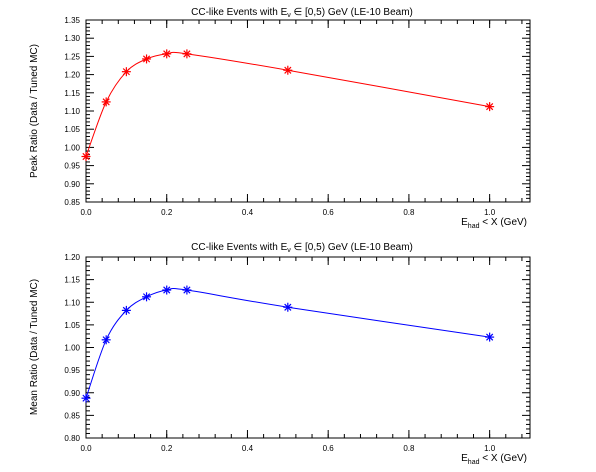 The image size is (596, 472). Describe the element at coordinates (72, 147) in the screenshot. I see `peak-y-tick-label: 1.00` at that location.